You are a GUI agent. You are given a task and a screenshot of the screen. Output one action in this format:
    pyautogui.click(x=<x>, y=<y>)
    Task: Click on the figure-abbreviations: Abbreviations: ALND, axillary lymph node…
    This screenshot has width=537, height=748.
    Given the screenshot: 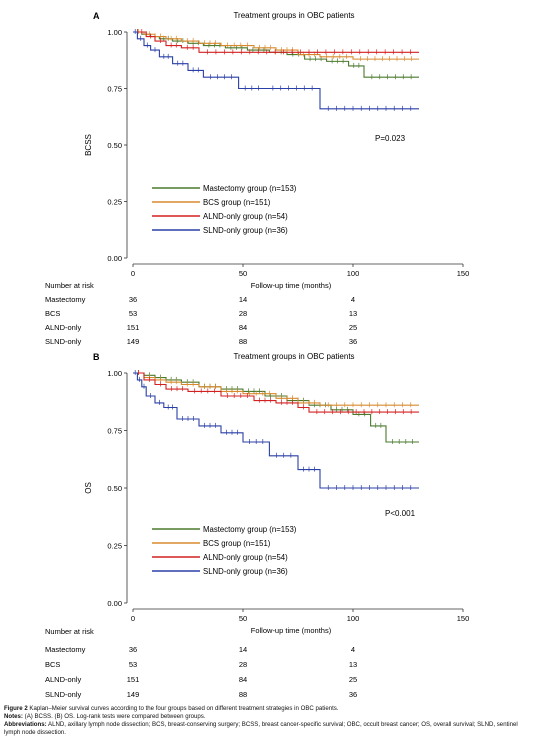 What is the action you would take?
    pyautogui.click(x=268, y=729)
    